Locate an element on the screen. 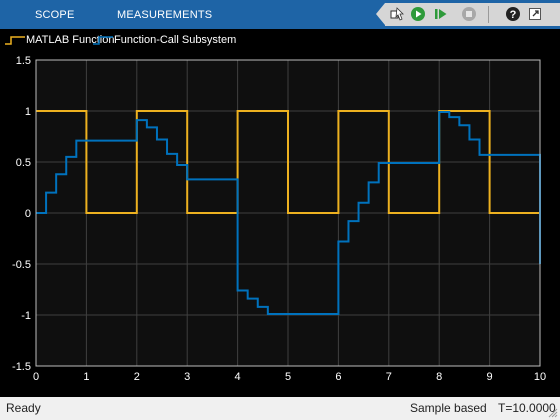  stop-icon is located at coordinates (469, 14).